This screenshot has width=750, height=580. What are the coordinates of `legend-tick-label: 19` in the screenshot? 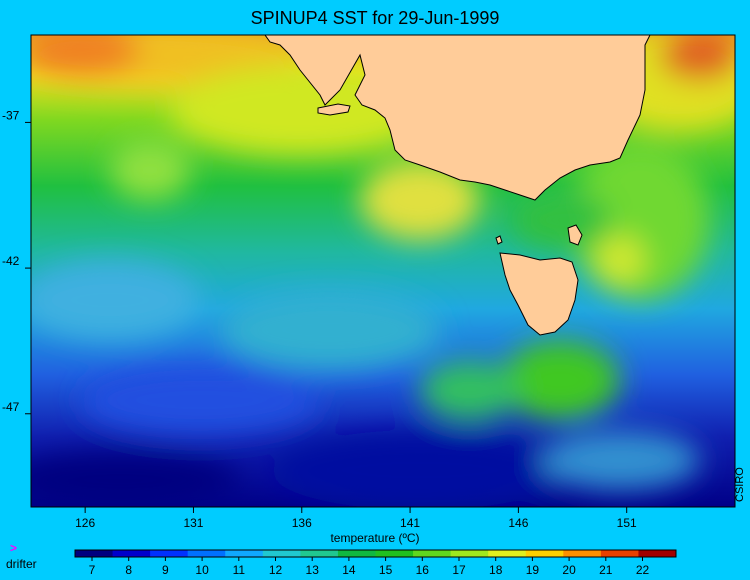 It's located at (533, 570).